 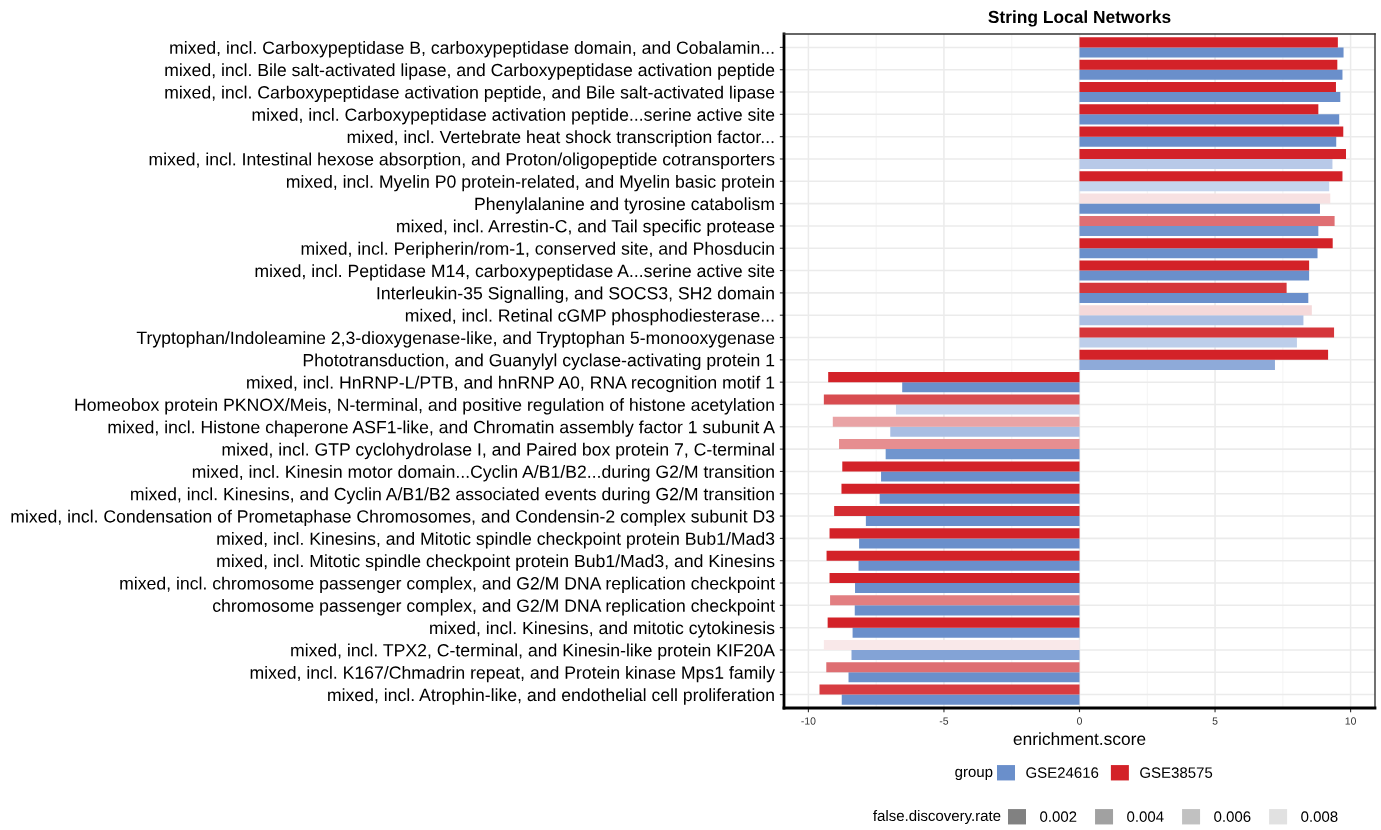 What do you see at coordinates (441, 428) in the screenshot?
I see `y-tick-label: mixed, incl. Histone chaperone ASF1-like, and Chromatin assembly factor 1 subunit A` at bounding box center [441, 428].